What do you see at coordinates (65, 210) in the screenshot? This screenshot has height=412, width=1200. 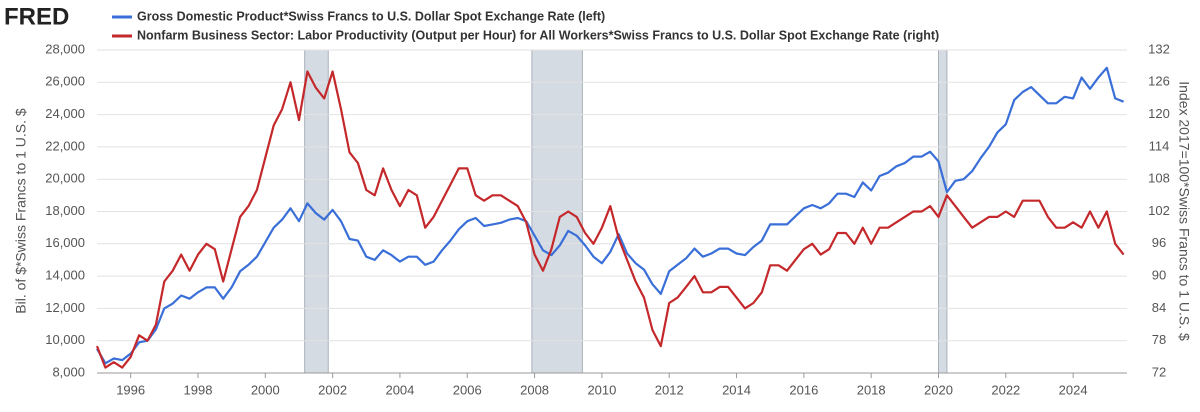 I see `y-tick-label: 18,000` at bounding box center [65, 210].